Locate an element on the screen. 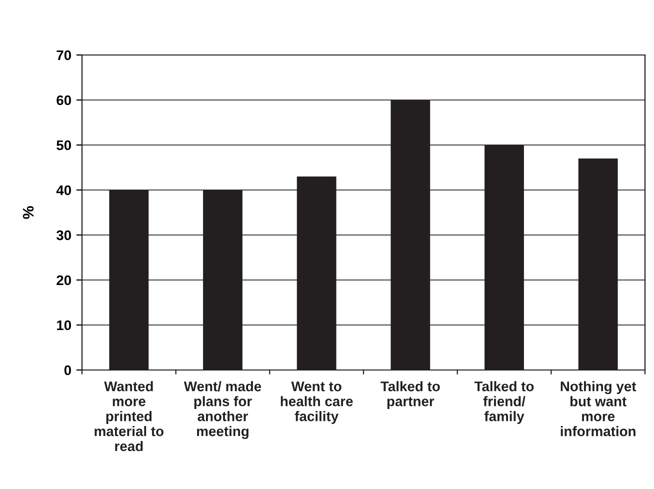 The height and width of the screenshot is (489, 654). y-tick-label: 0 is located at coordinates (68, 370).